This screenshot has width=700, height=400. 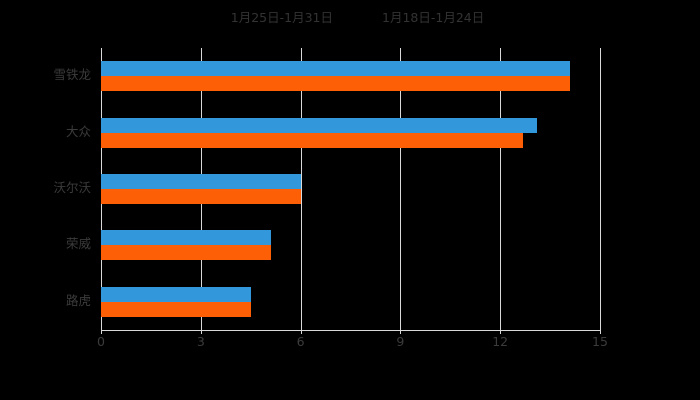 What do you see at coordinates (186, 253) in the screenshot?
I see `bar-荣威-series-1` at bounding box center [186, 253].